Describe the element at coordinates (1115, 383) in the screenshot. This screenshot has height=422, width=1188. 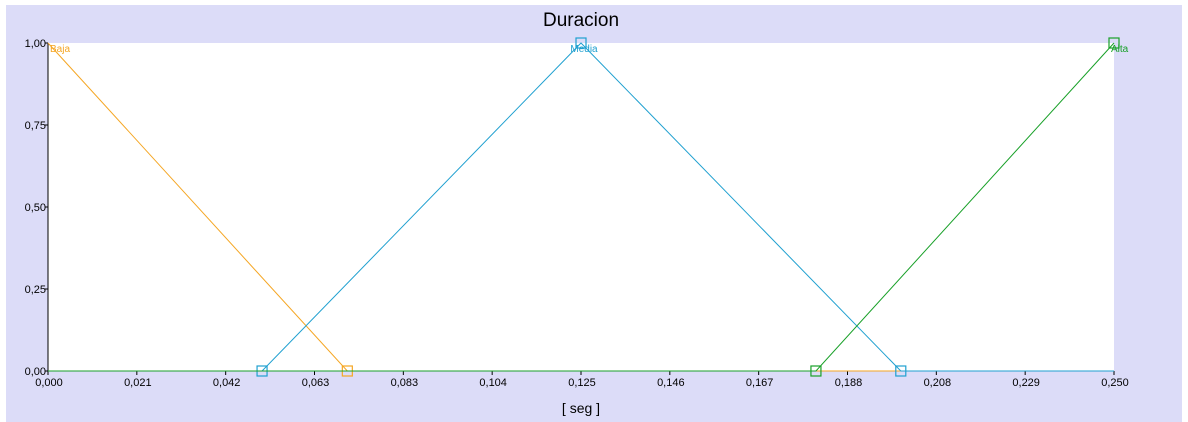
I see `x-tick-label: 0,250` at that location.